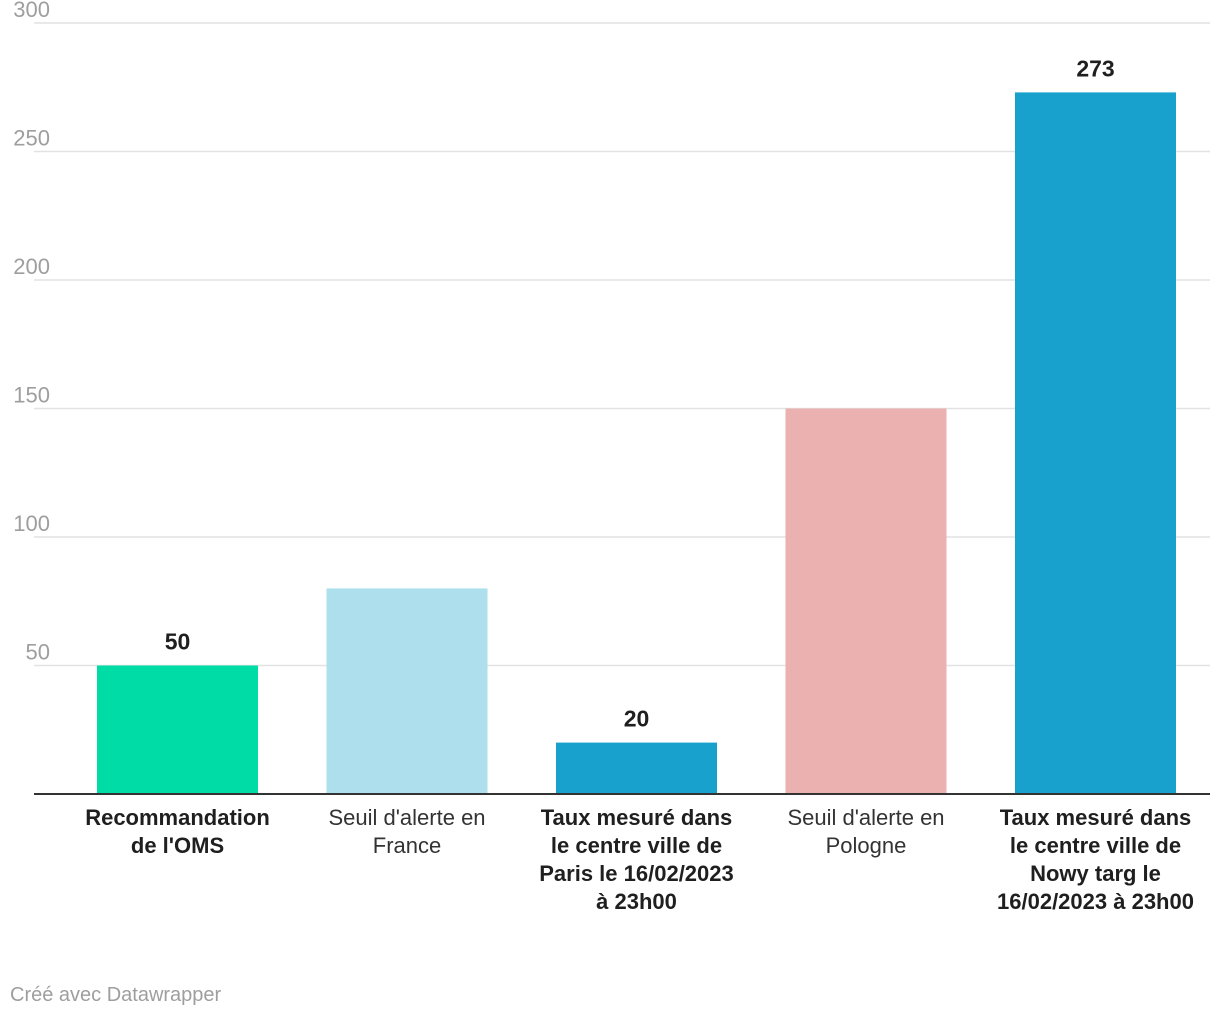 This screenshot has height=1020, width=1220. What do you see at coordinates (31, 11) in the screenshot?
I see `y-tick-label: 300` at bounding box center [31, 11].